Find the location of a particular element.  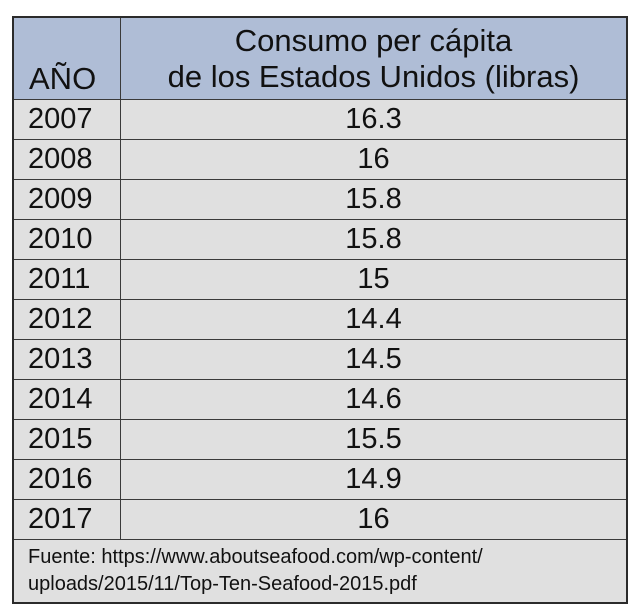

year-cell: 2014 is located at coordinates (67, 399).